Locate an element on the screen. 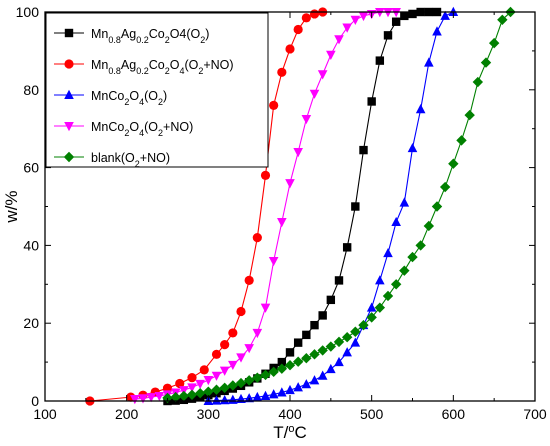  legend-entry: Mn0.8Ag0.2Co2O4(O2) is located at coordinates (131, 36).